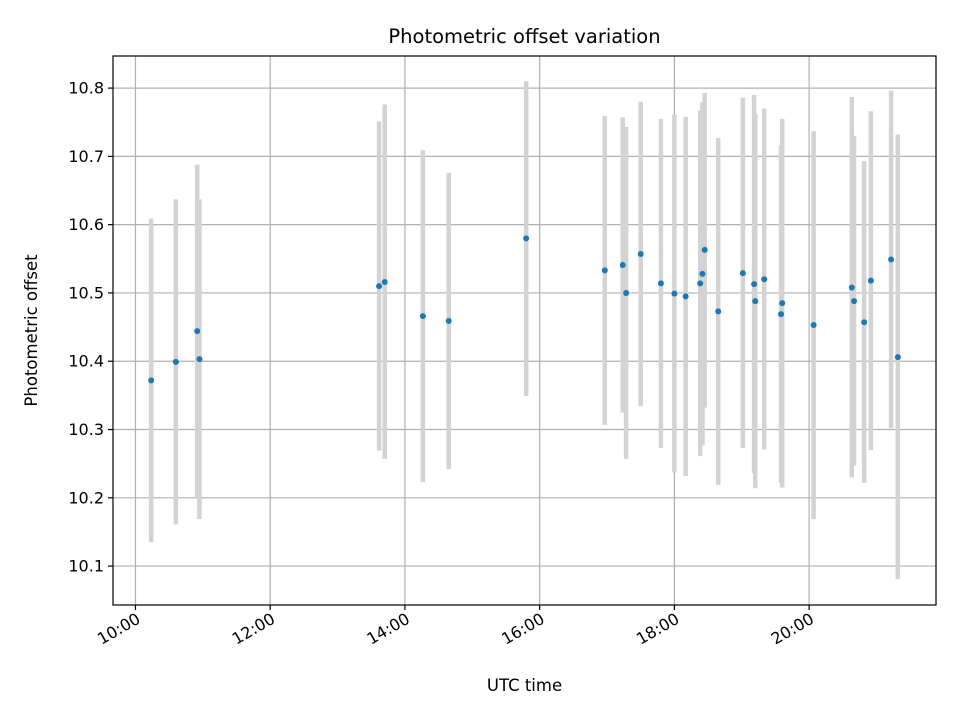 This screenshot has width=960, height=720. Describe the element at coordinates (86, 497) in the screenshot. I see `y-tick-label: 10.2` at that location.